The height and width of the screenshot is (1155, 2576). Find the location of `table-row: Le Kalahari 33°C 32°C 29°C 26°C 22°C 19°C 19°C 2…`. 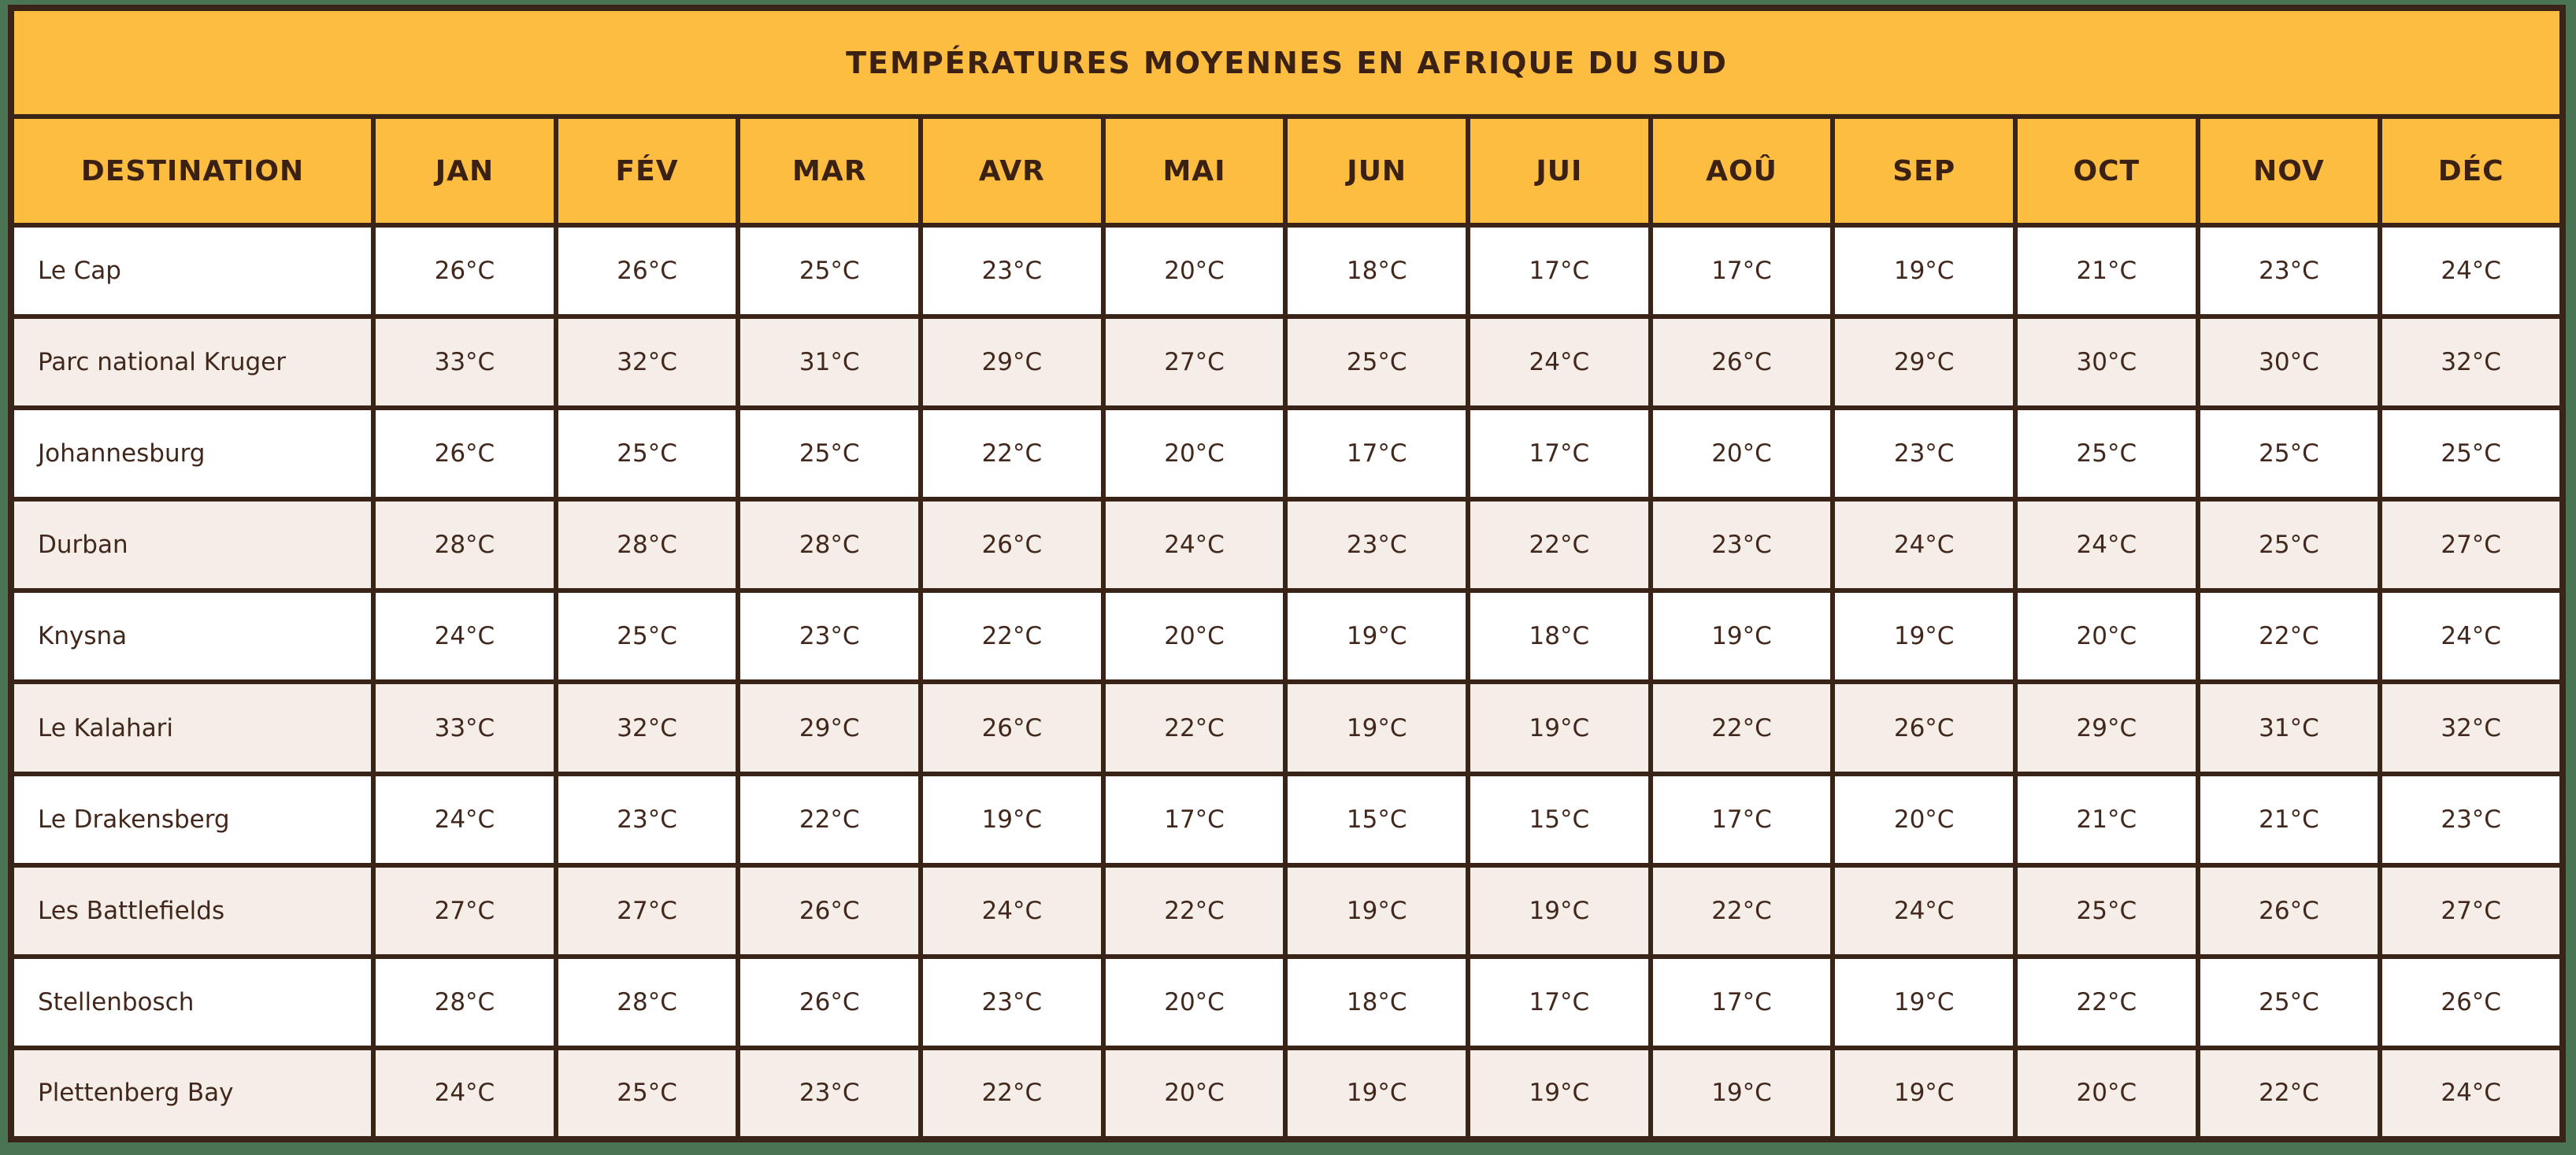

table-row: Le Kalahari 33°C 32°C 29°C 26°C 22°C 19°C 19°C 2… is located at coordinates (1286, 727).